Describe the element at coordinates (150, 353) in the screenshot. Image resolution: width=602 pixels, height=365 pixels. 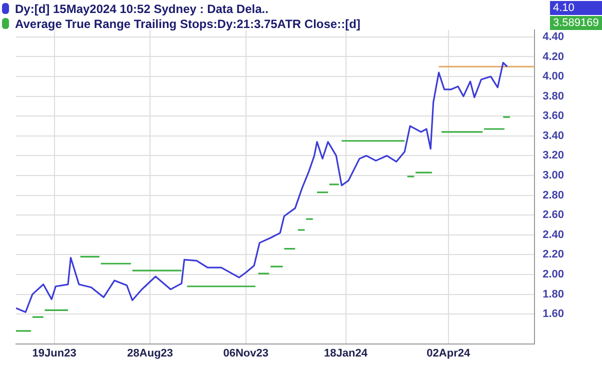
I see `x-tick-label: 28Aug23` at that location.